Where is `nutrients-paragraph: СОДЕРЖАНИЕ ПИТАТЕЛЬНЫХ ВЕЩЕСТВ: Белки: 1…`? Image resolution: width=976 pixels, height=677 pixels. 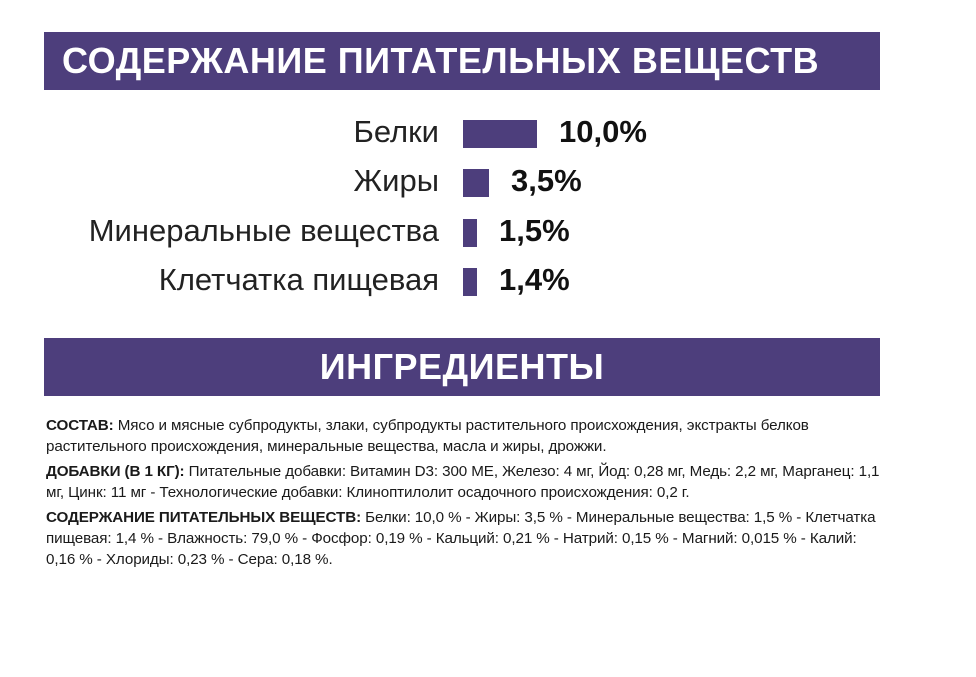 nutrients-paragraph: СОДЕРЖАНИЕ ПИТАТЕЛЬНЫХ ВЕЩЕСТВ: Белки: 1… is located at coordinates (466, 538).